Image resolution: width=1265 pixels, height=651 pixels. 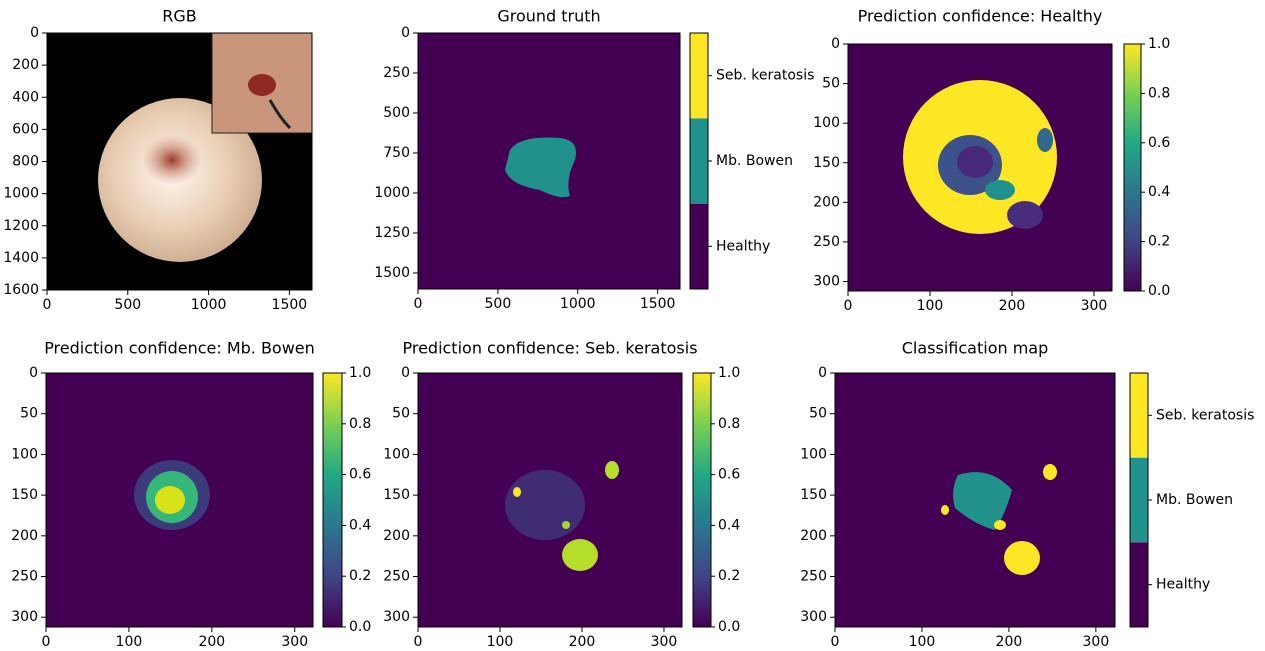 I want to click on chart-title: Classification map, so click(x=975, y=348).